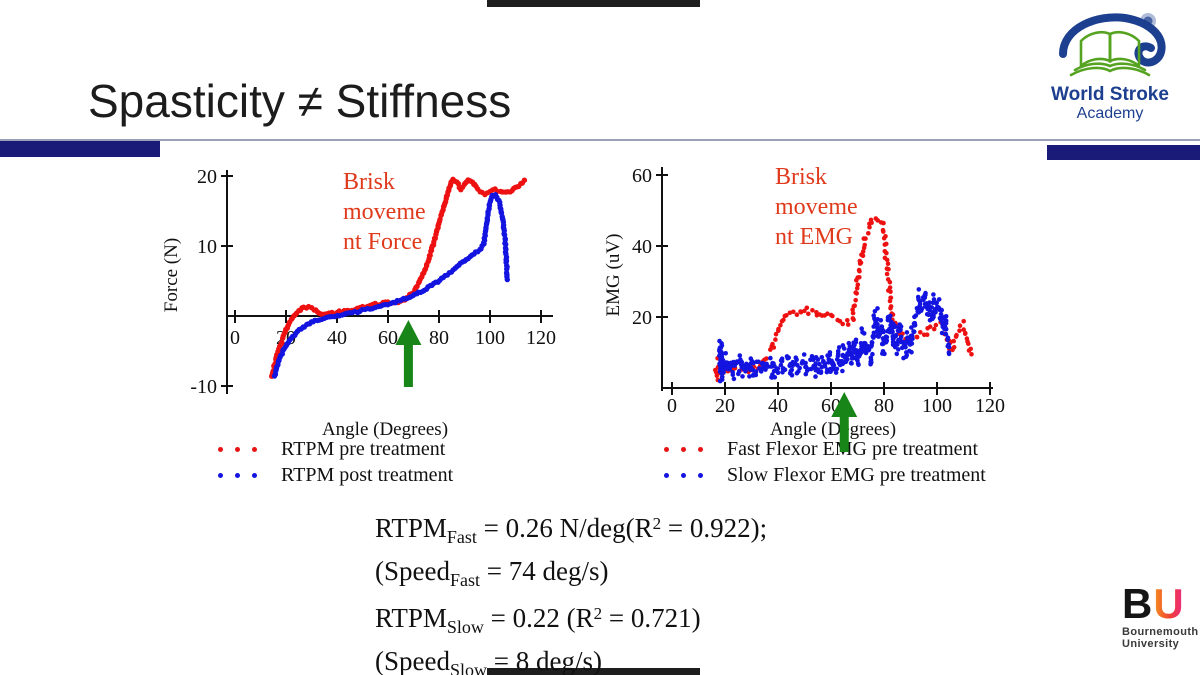  Describe the element at coordinates (825, 475) in the screenshot. I see `legend-item-slow-flexor: Slow Flexor EMG pre treatment` at that location.